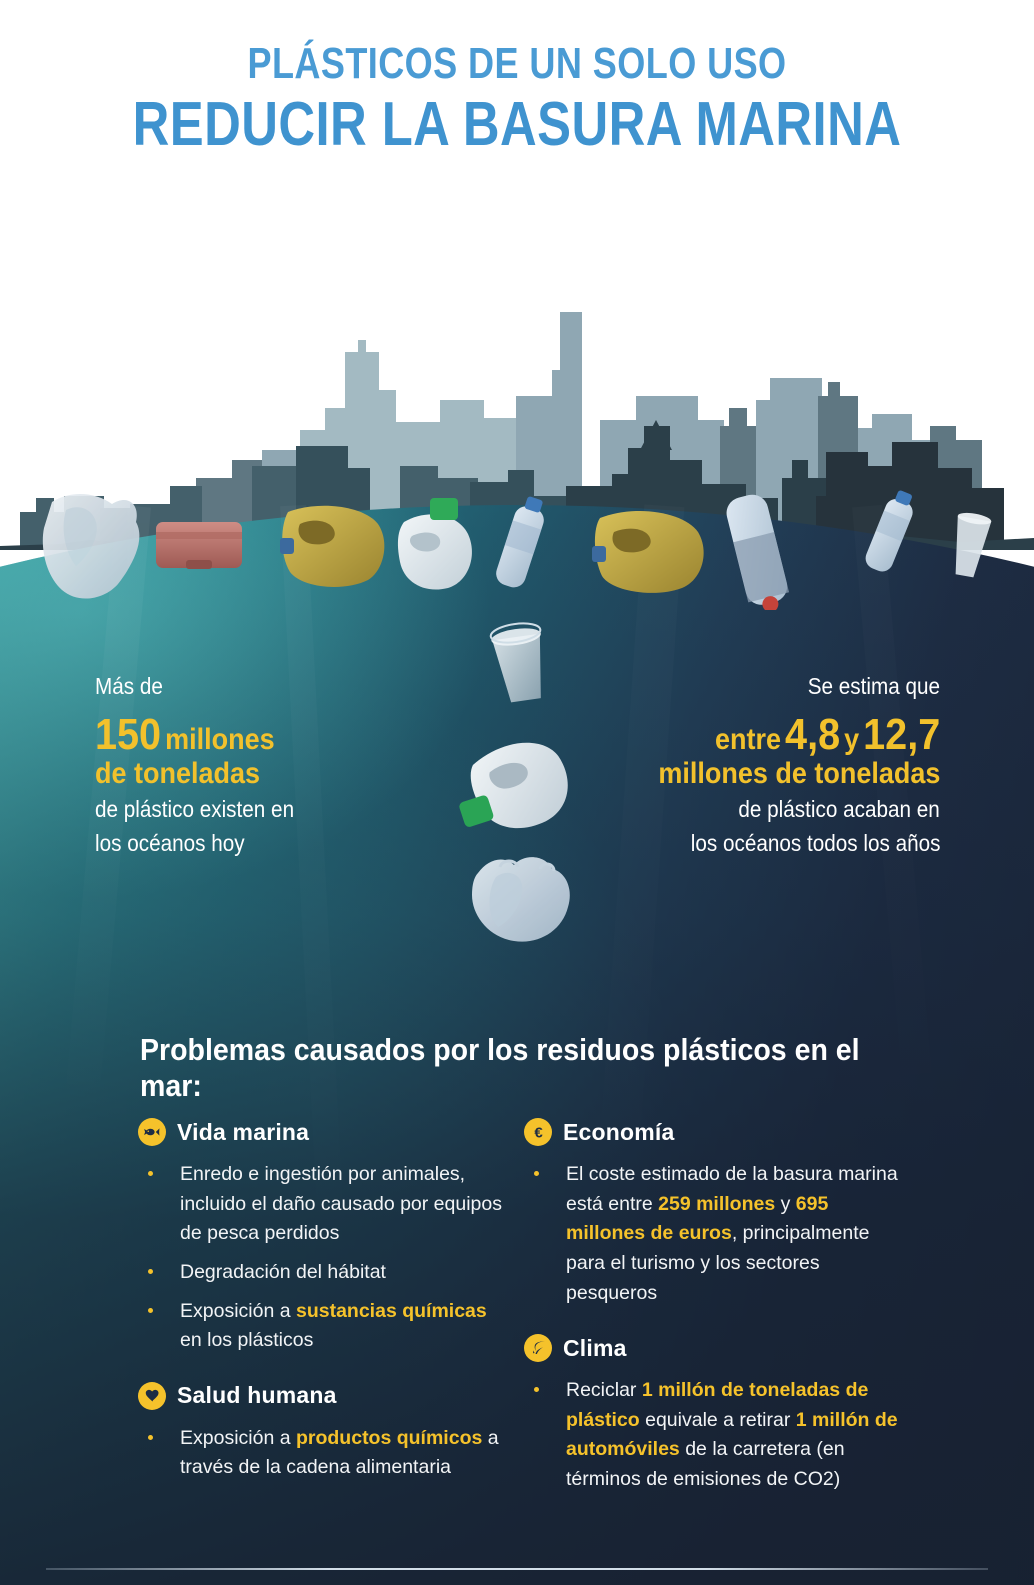 The width and height of the screenshot is (1034, 1585). What do you see at coordinates (152, 1132) in the screenshot?
I see `fish-icon` at bounding box center [152, 1132].